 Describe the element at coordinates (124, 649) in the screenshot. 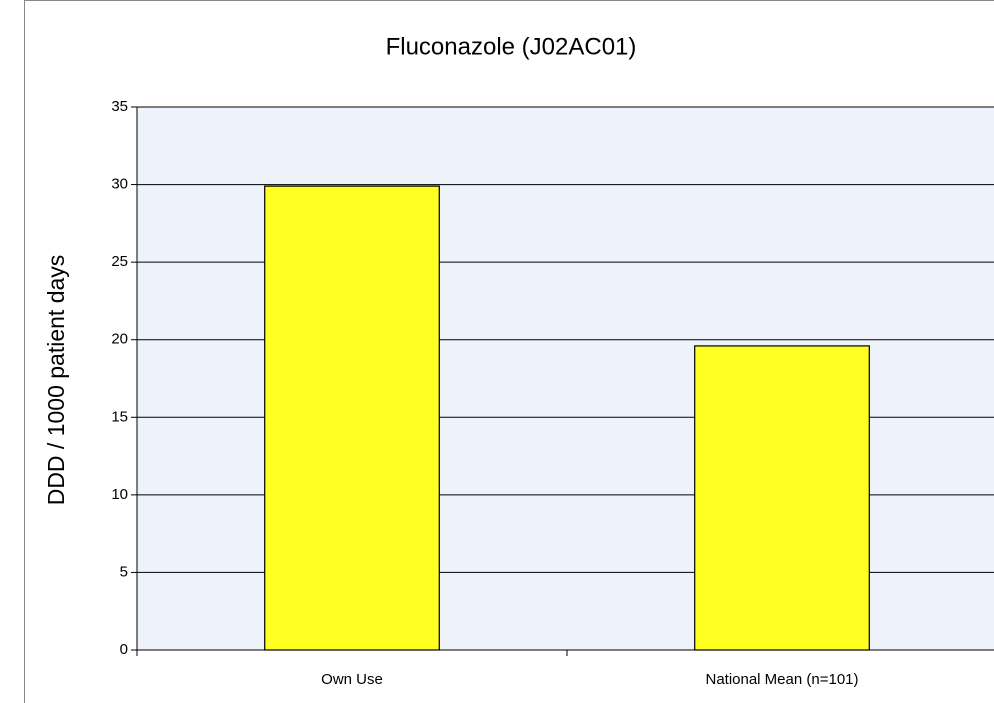

I see `y-tick-label: 0` at that location.